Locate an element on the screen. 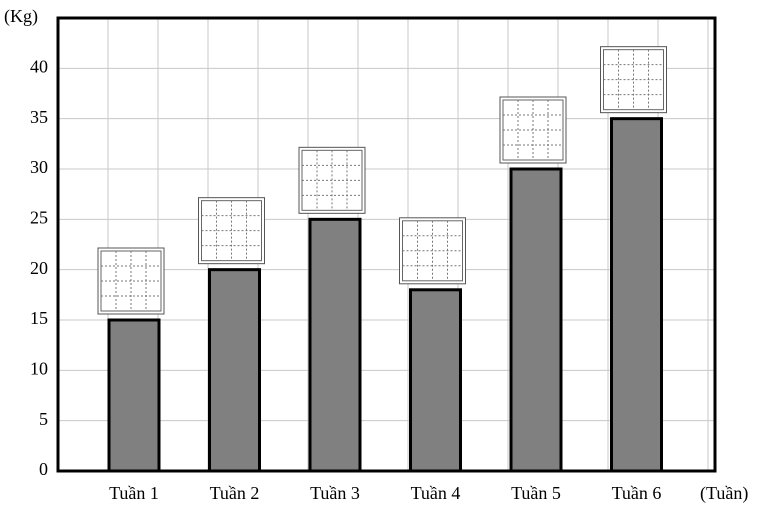 The height and width of the screenshot is (519, 775). y-tick-label: 10 is located at coordinates (39, 368).